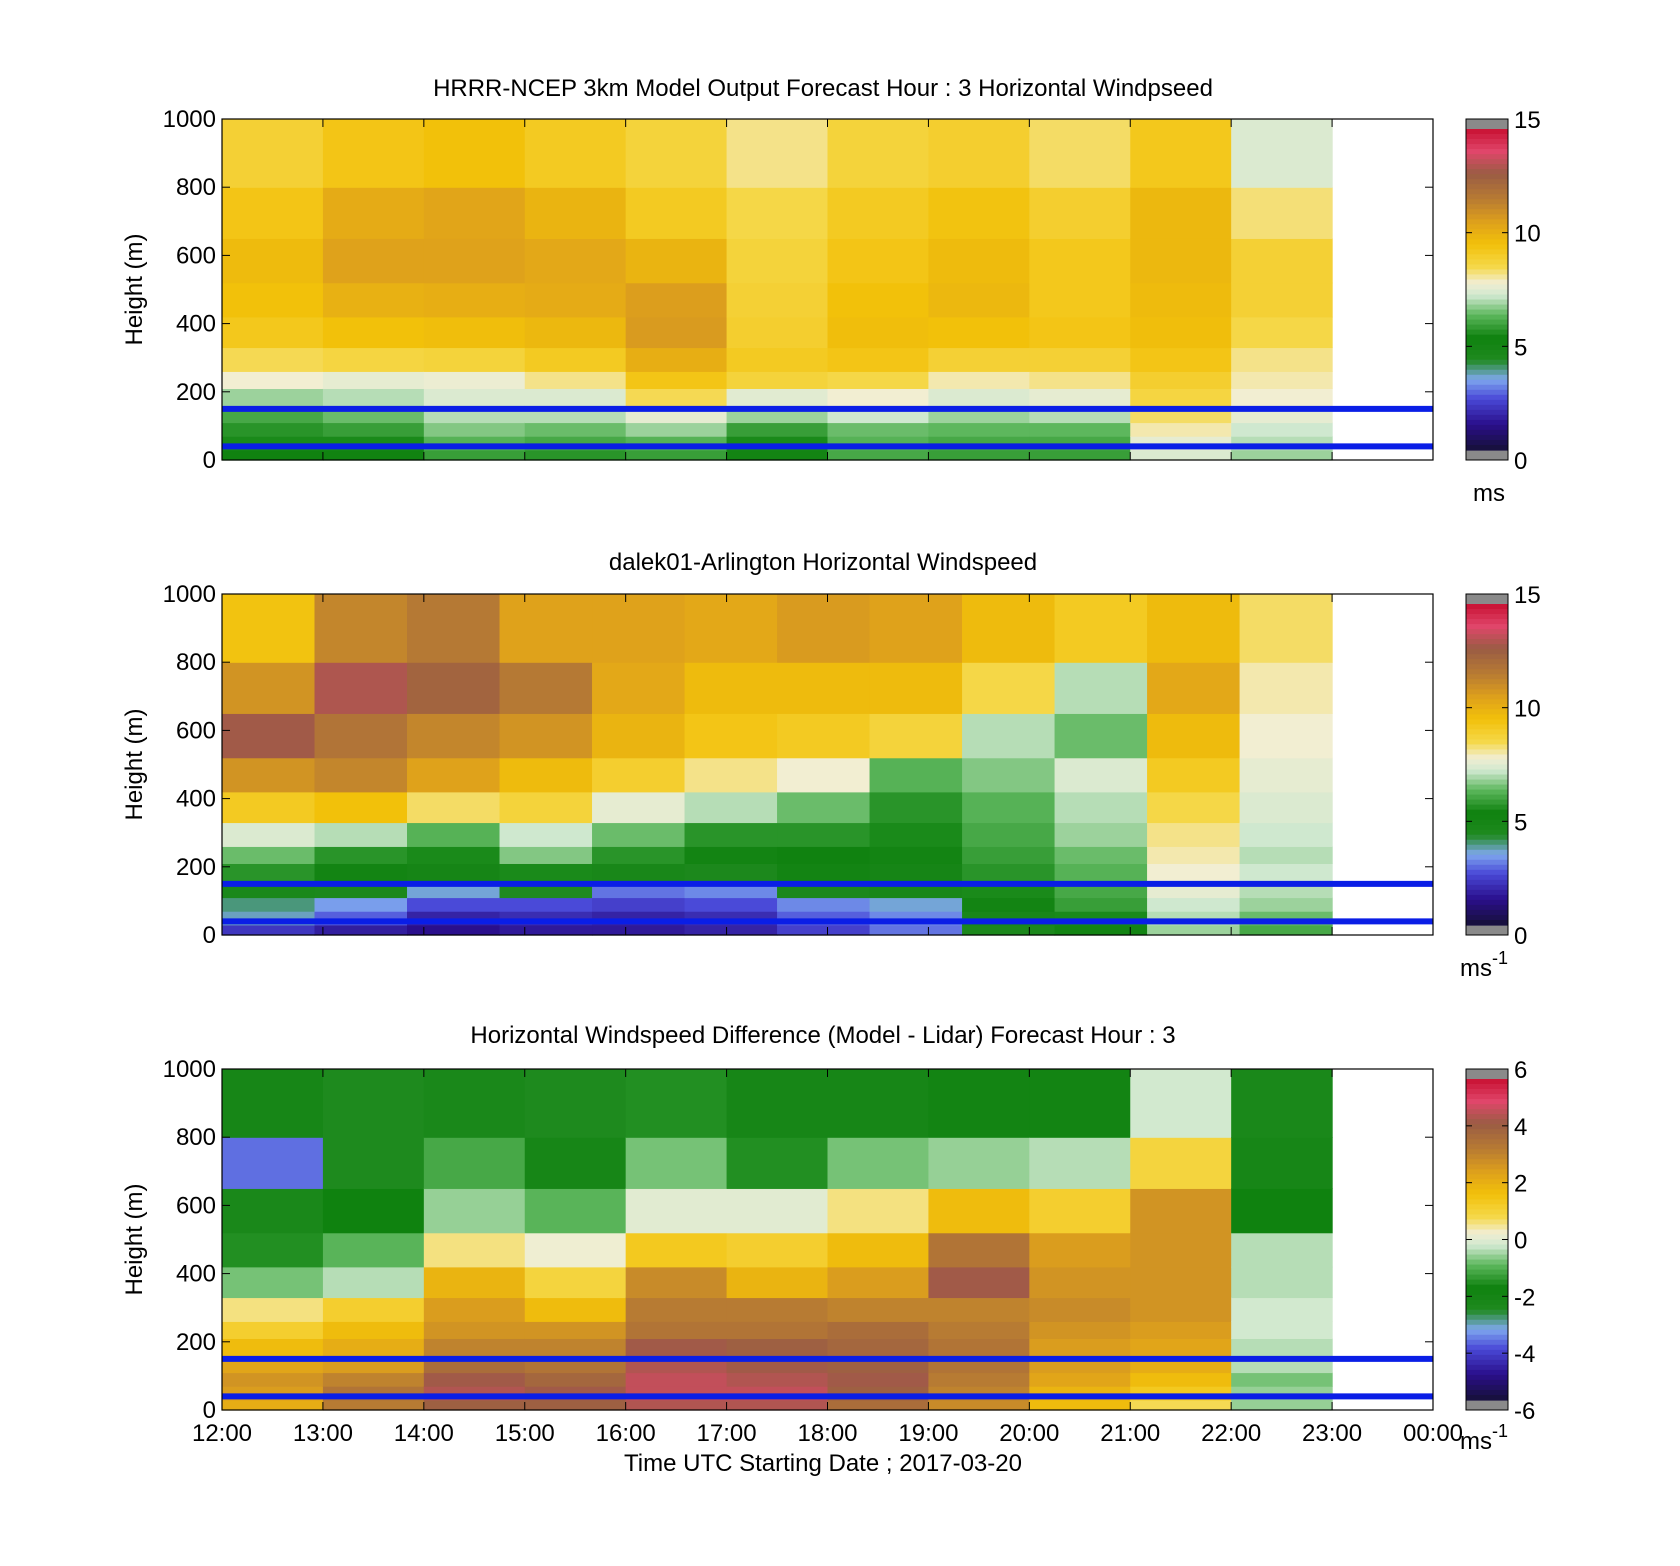  I want to click on x-tick-label: 22:00, so click(1231, 1433).